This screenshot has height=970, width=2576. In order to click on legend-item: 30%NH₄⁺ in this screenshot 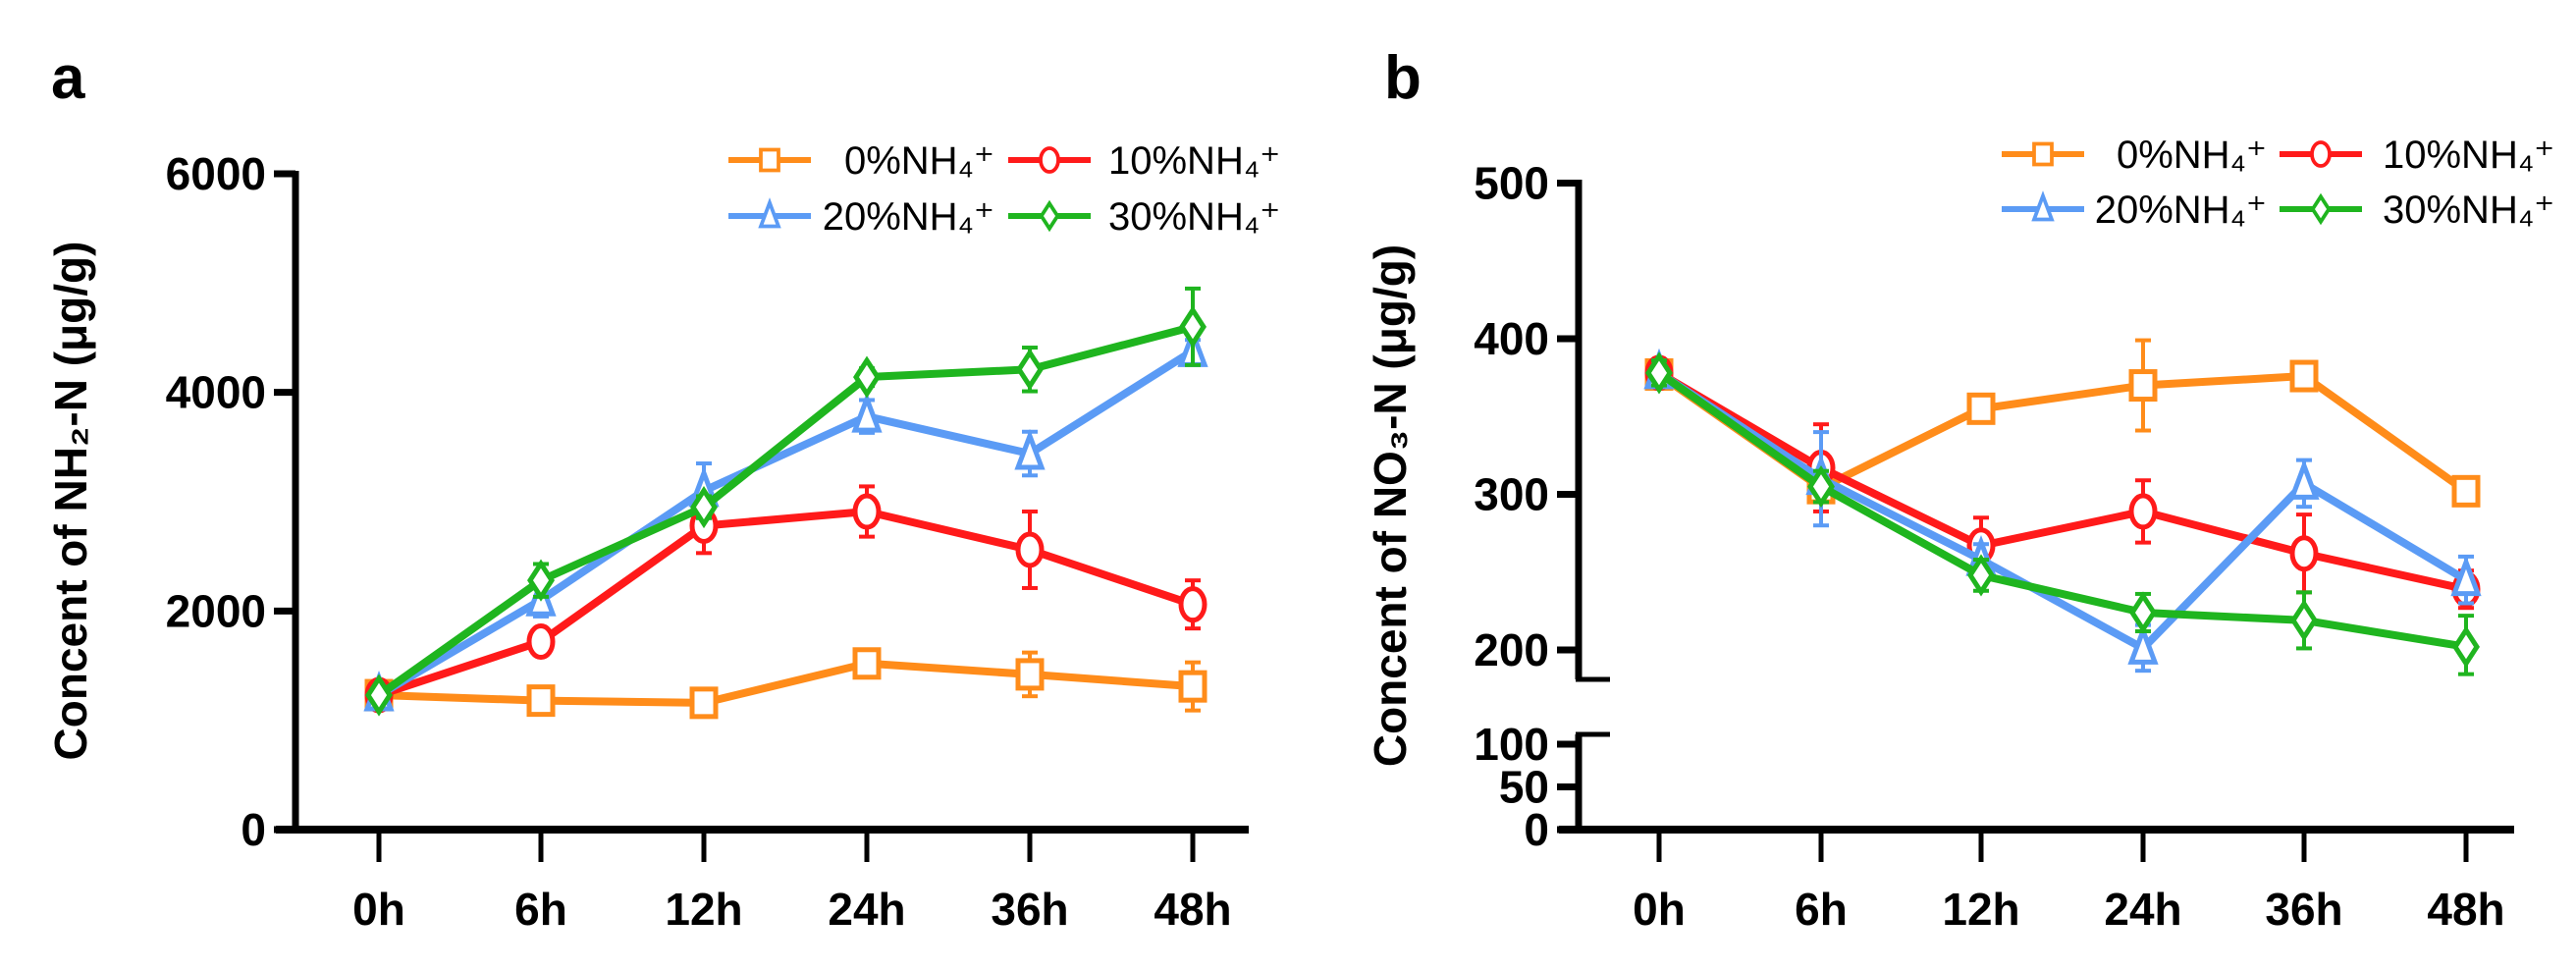, I will do `click(1144, 217)`.